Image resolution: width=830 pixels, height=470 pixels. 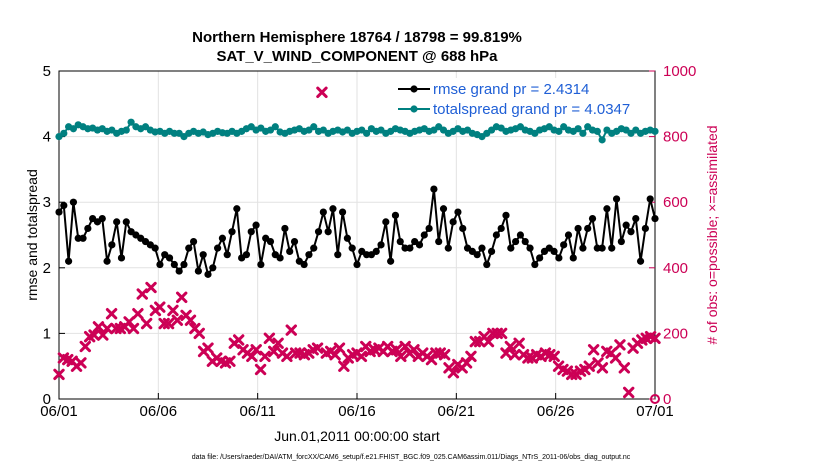 What do you see at coordinates (672, 235) in the screenshot?
I see `y-axis-right: 0 200 400 600 800 1000` at bounding box center [672, 235].